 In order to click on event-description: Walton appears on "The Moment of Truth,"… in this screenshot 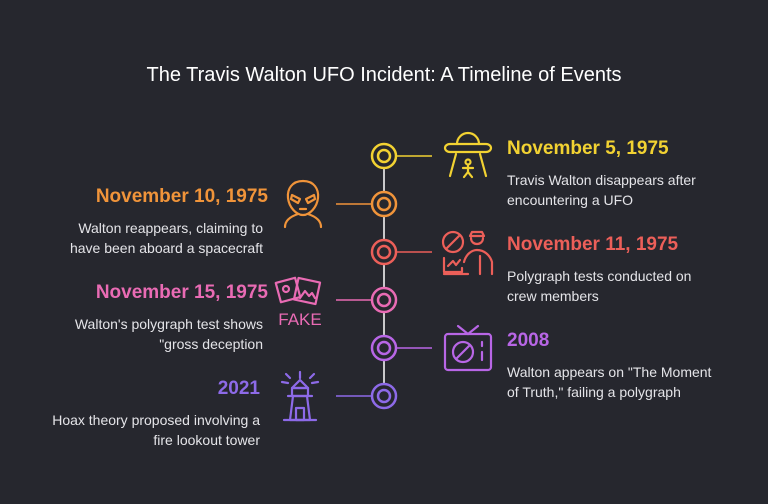, I will do `click(609, 382)`.